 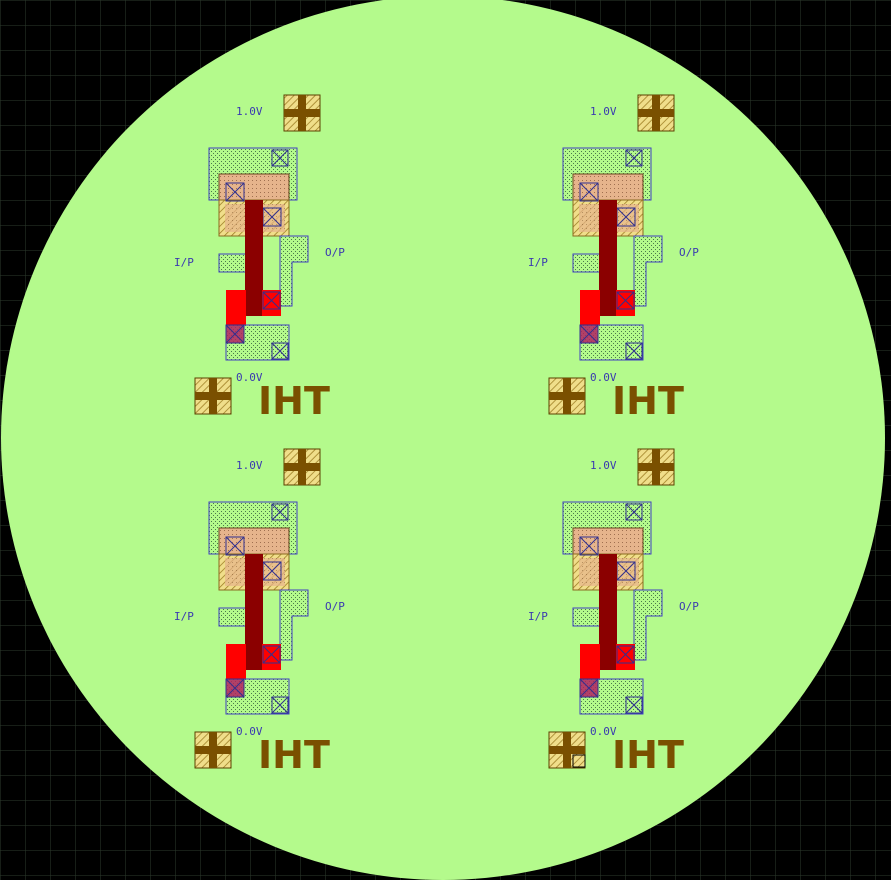 What do you see at coordinates (254, 188) in the screenshot?
I see `pmos-diffusion` at bounding box center [254, 188].